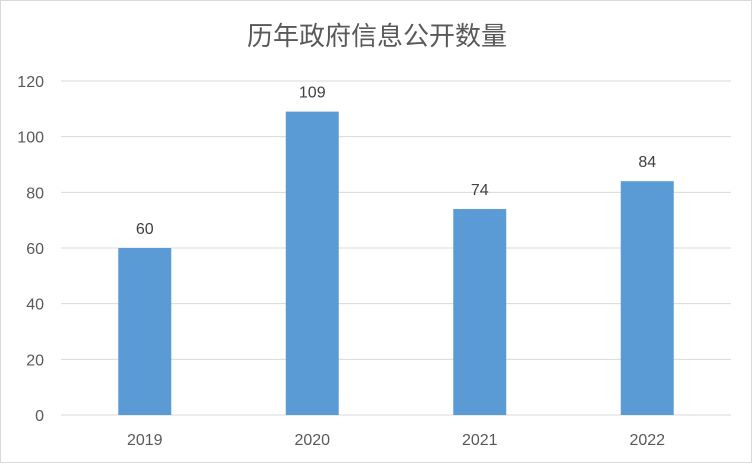  Describe the element at coordinates (30, 82) in the screenshot. I see `y-tick-label: 120` at that location.